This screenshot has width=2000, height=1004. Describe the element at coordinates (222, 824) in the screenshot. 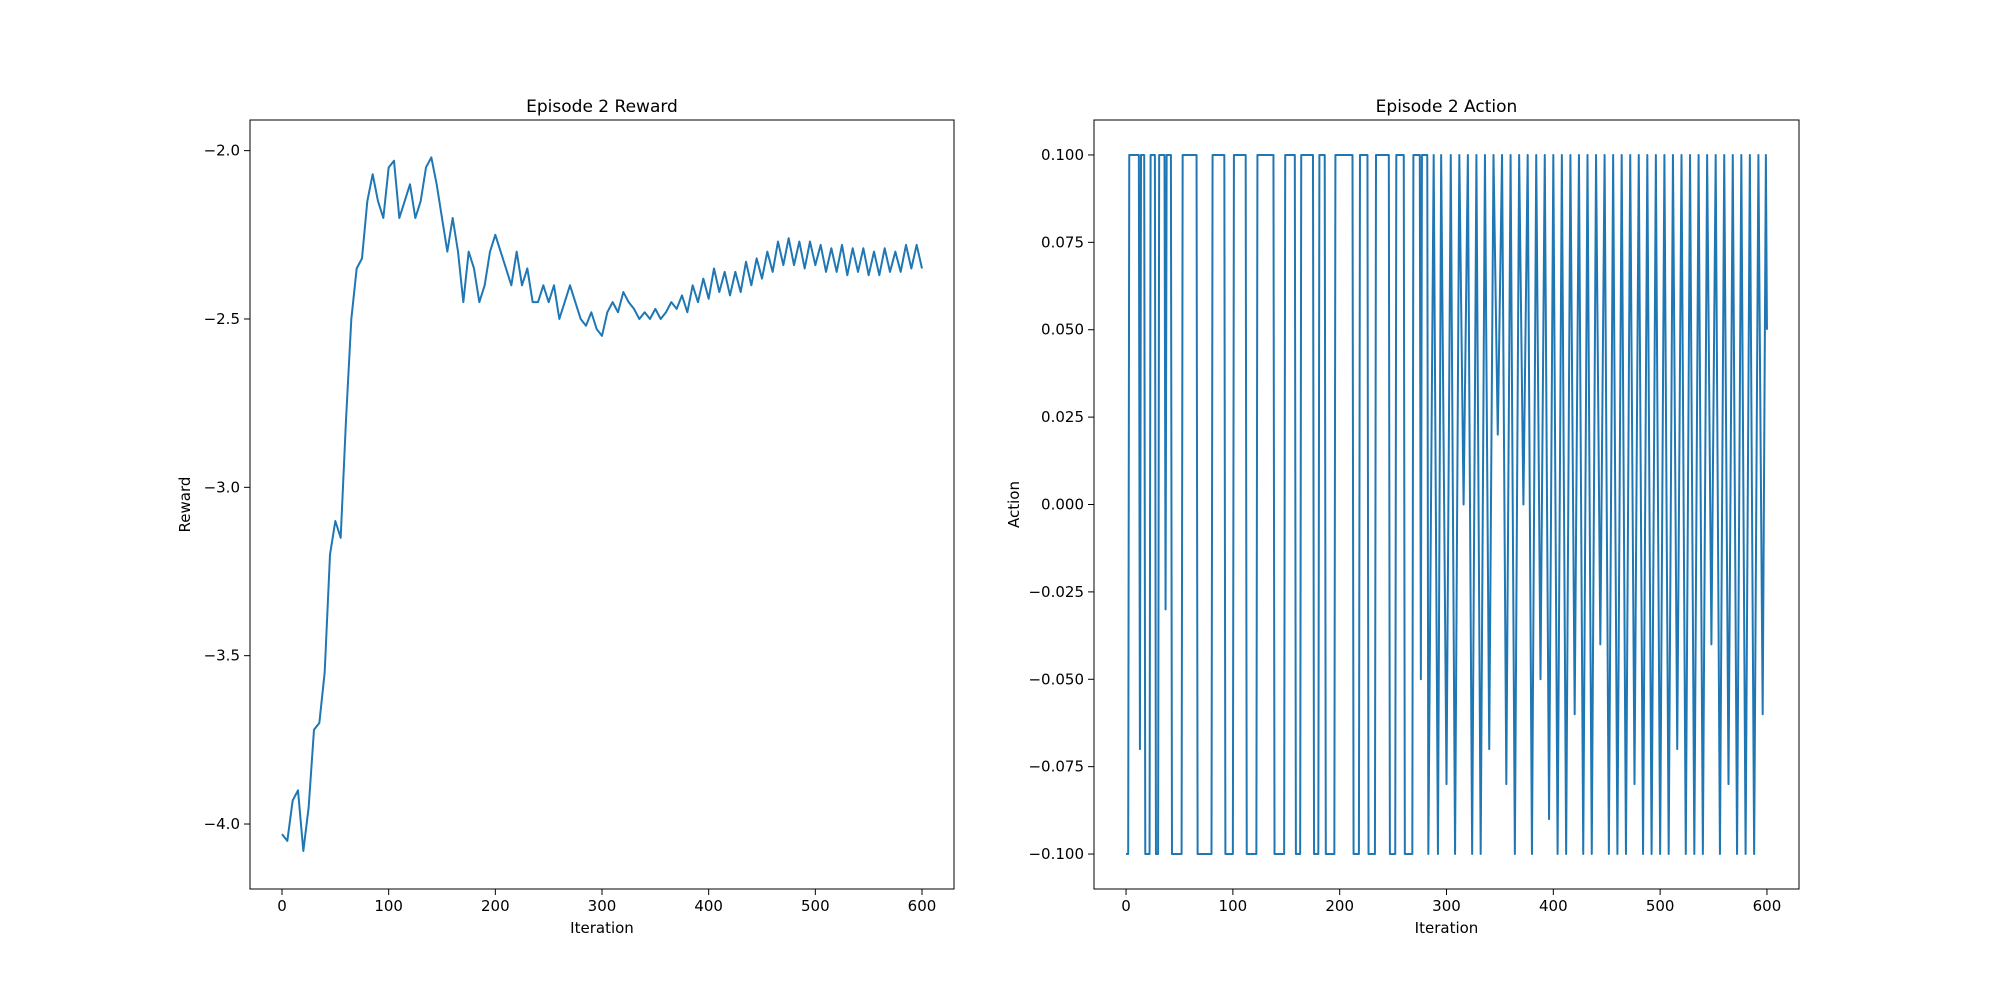

I see `y-tick-label: −4.0` at that location.